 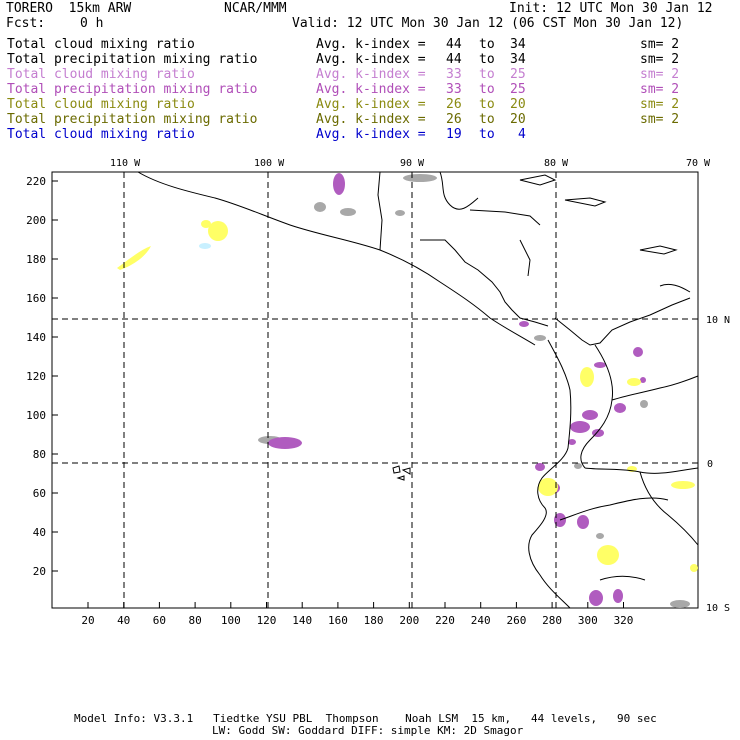 What do you see at coordinates (36, 376) in the screenshot?
I see `y-tick-label: 120` at bounding box center [36, 376].